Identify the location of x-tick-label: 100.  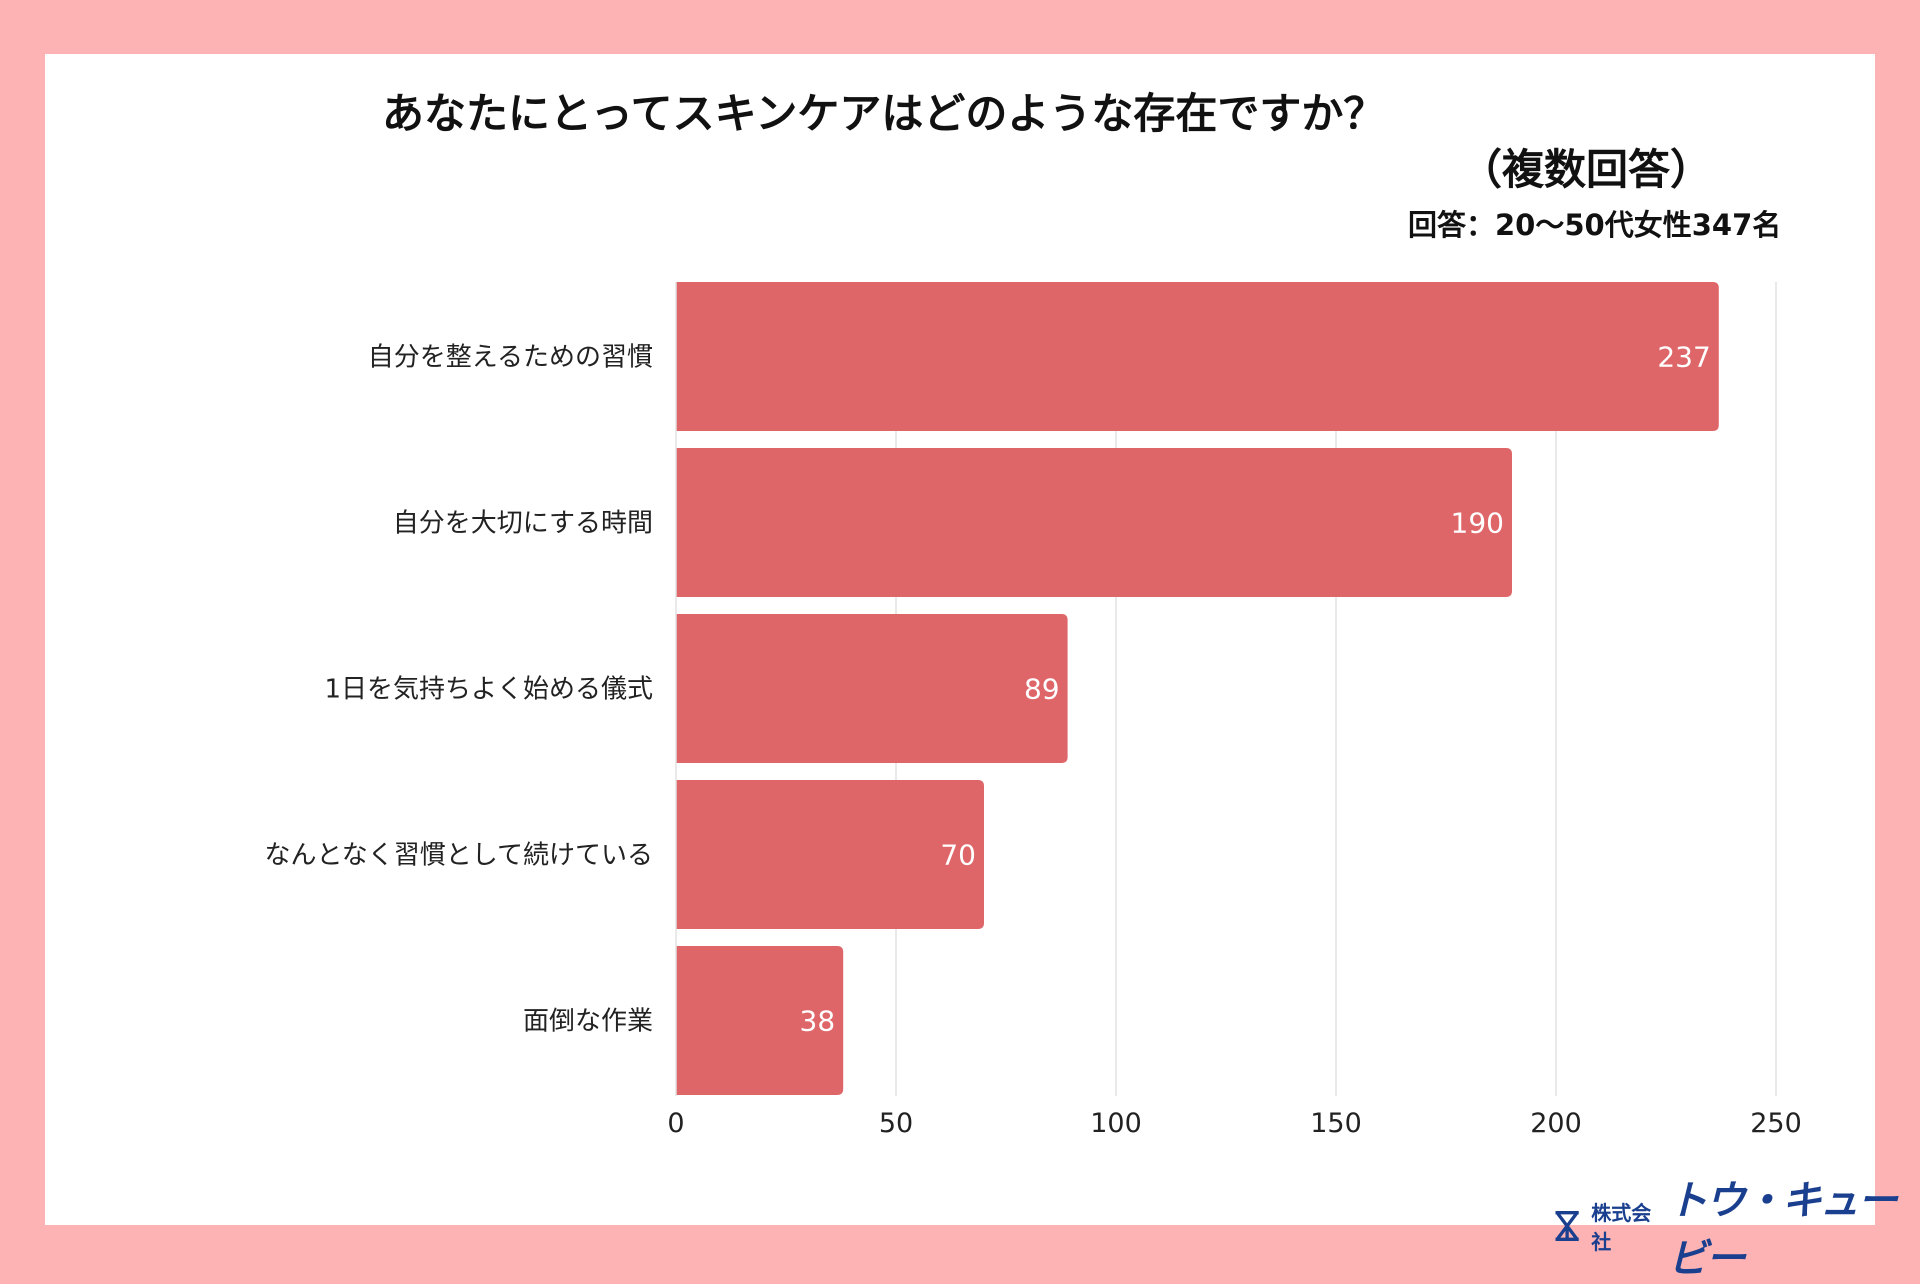
(1116, 1123).